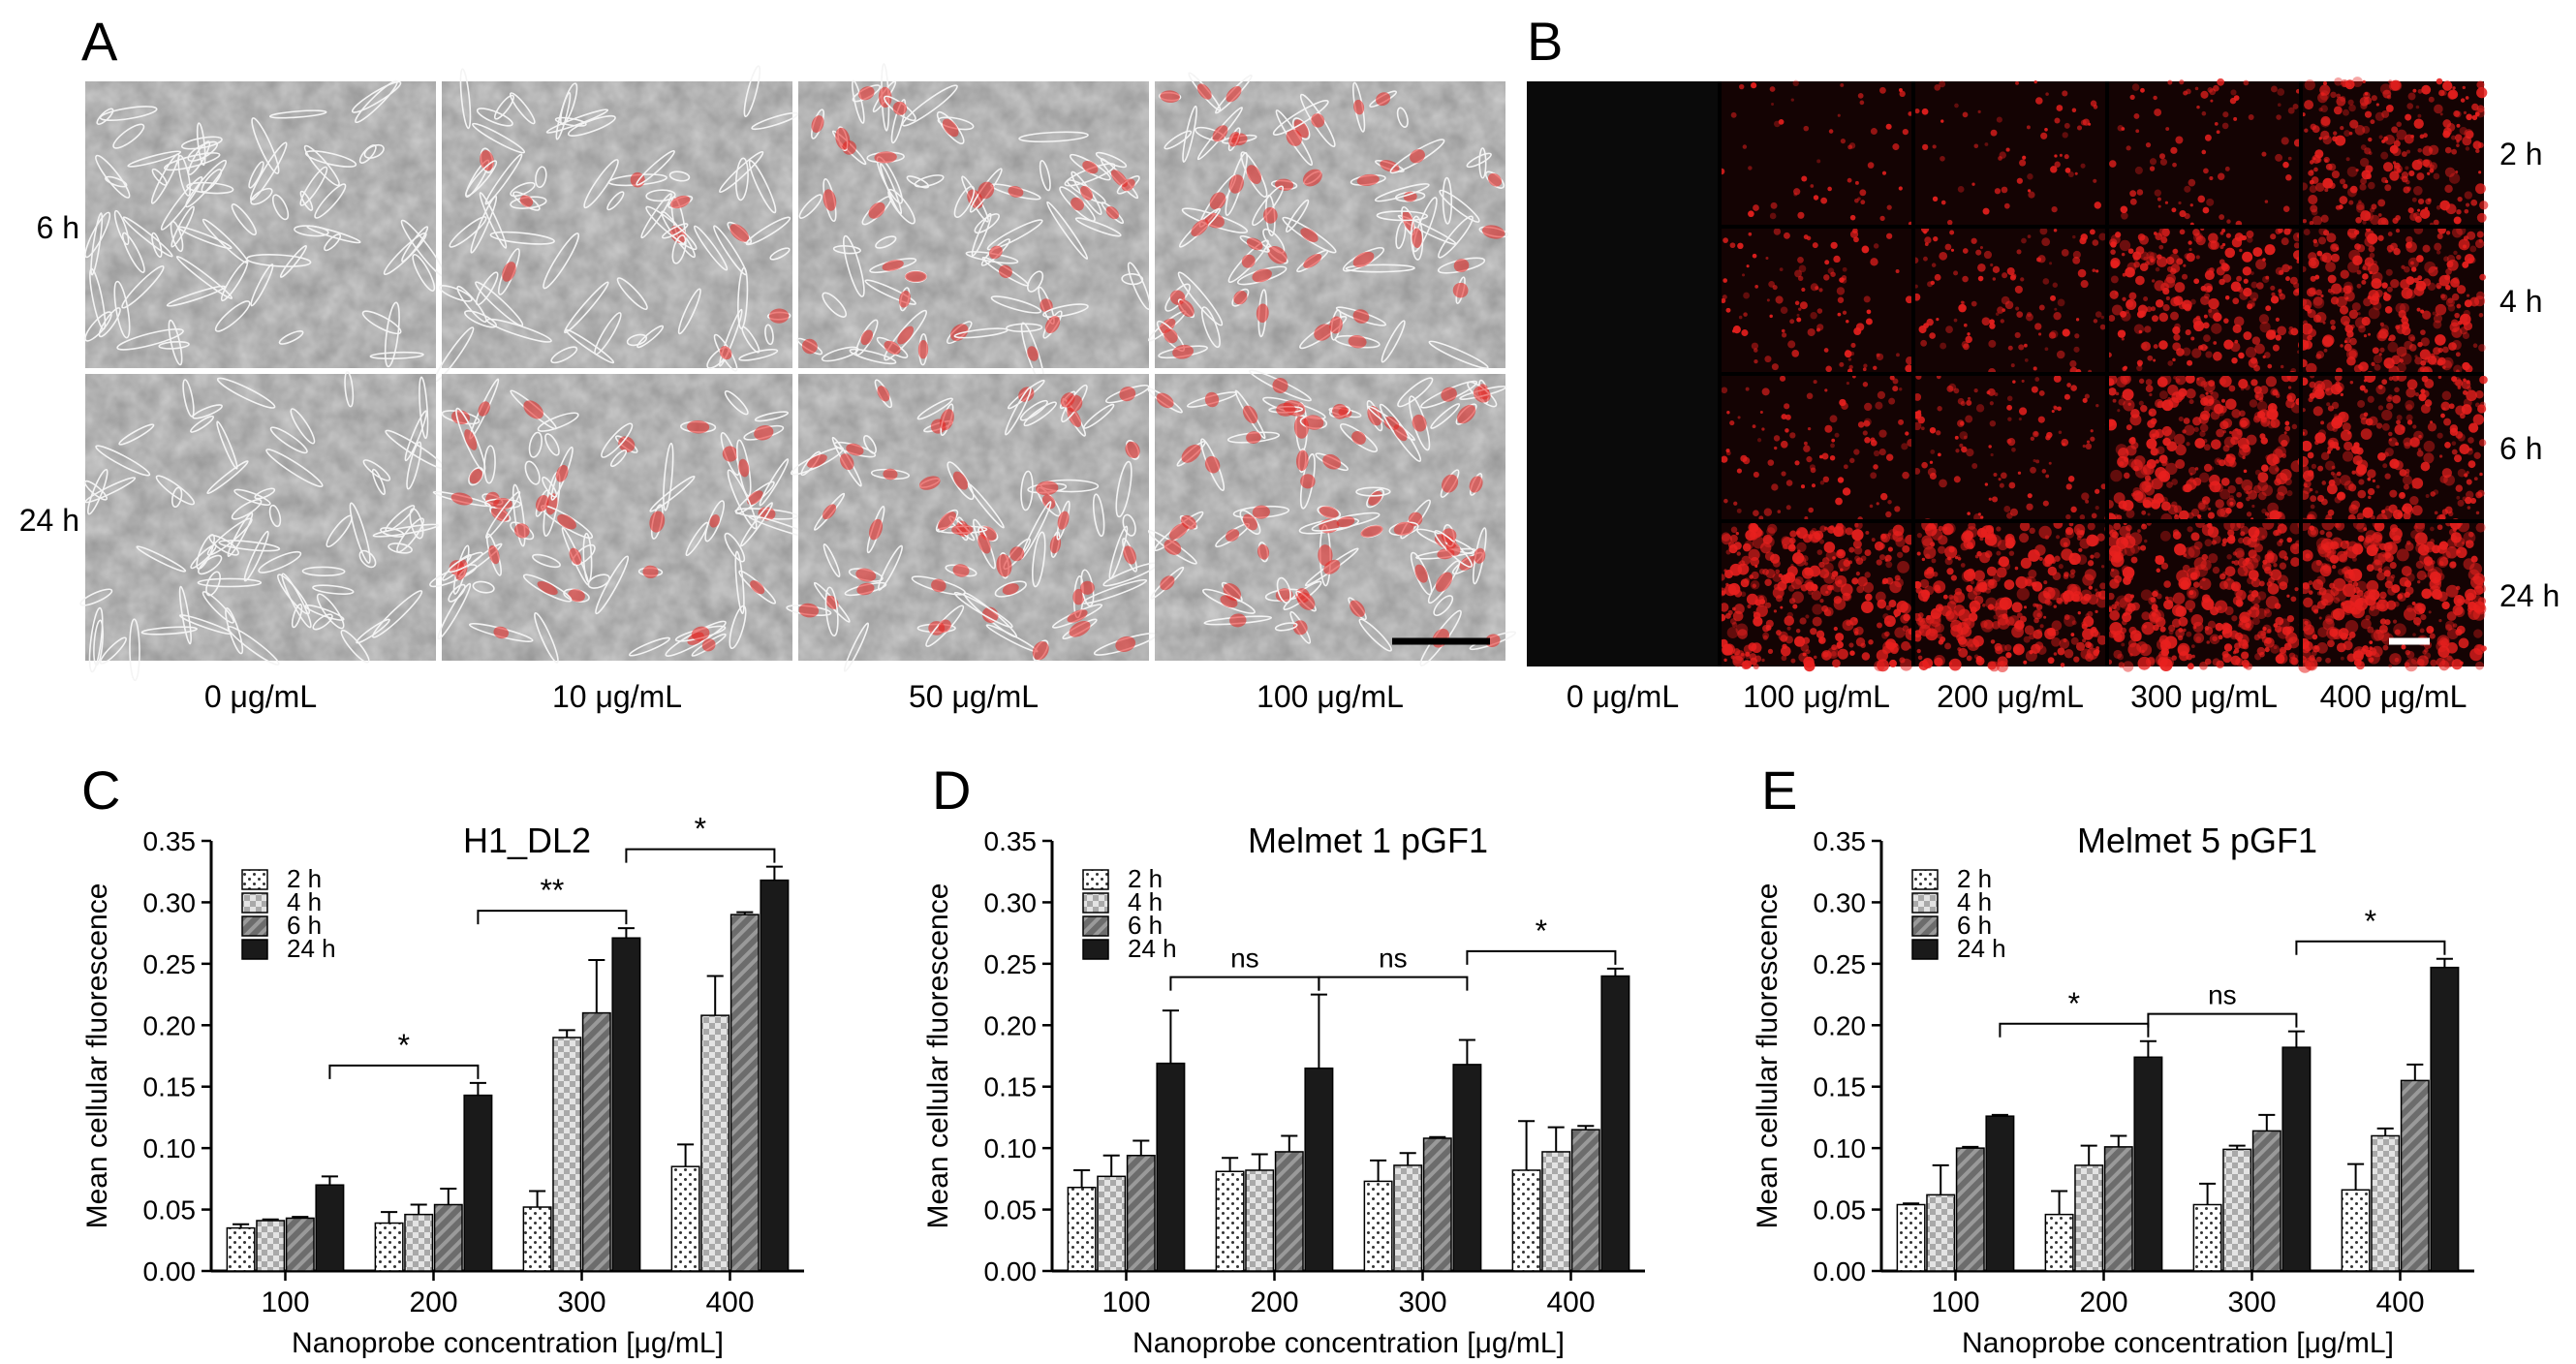 The image size is (2576, 1364). I want to click on significance-label: *, so click(404, 1045).